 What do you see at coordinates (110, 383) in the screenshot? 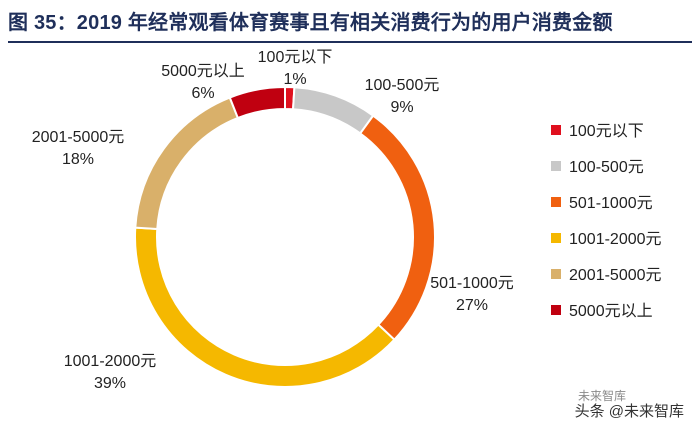
I see `slice-label-value-3: 39%` at bounding box center [110, 383].